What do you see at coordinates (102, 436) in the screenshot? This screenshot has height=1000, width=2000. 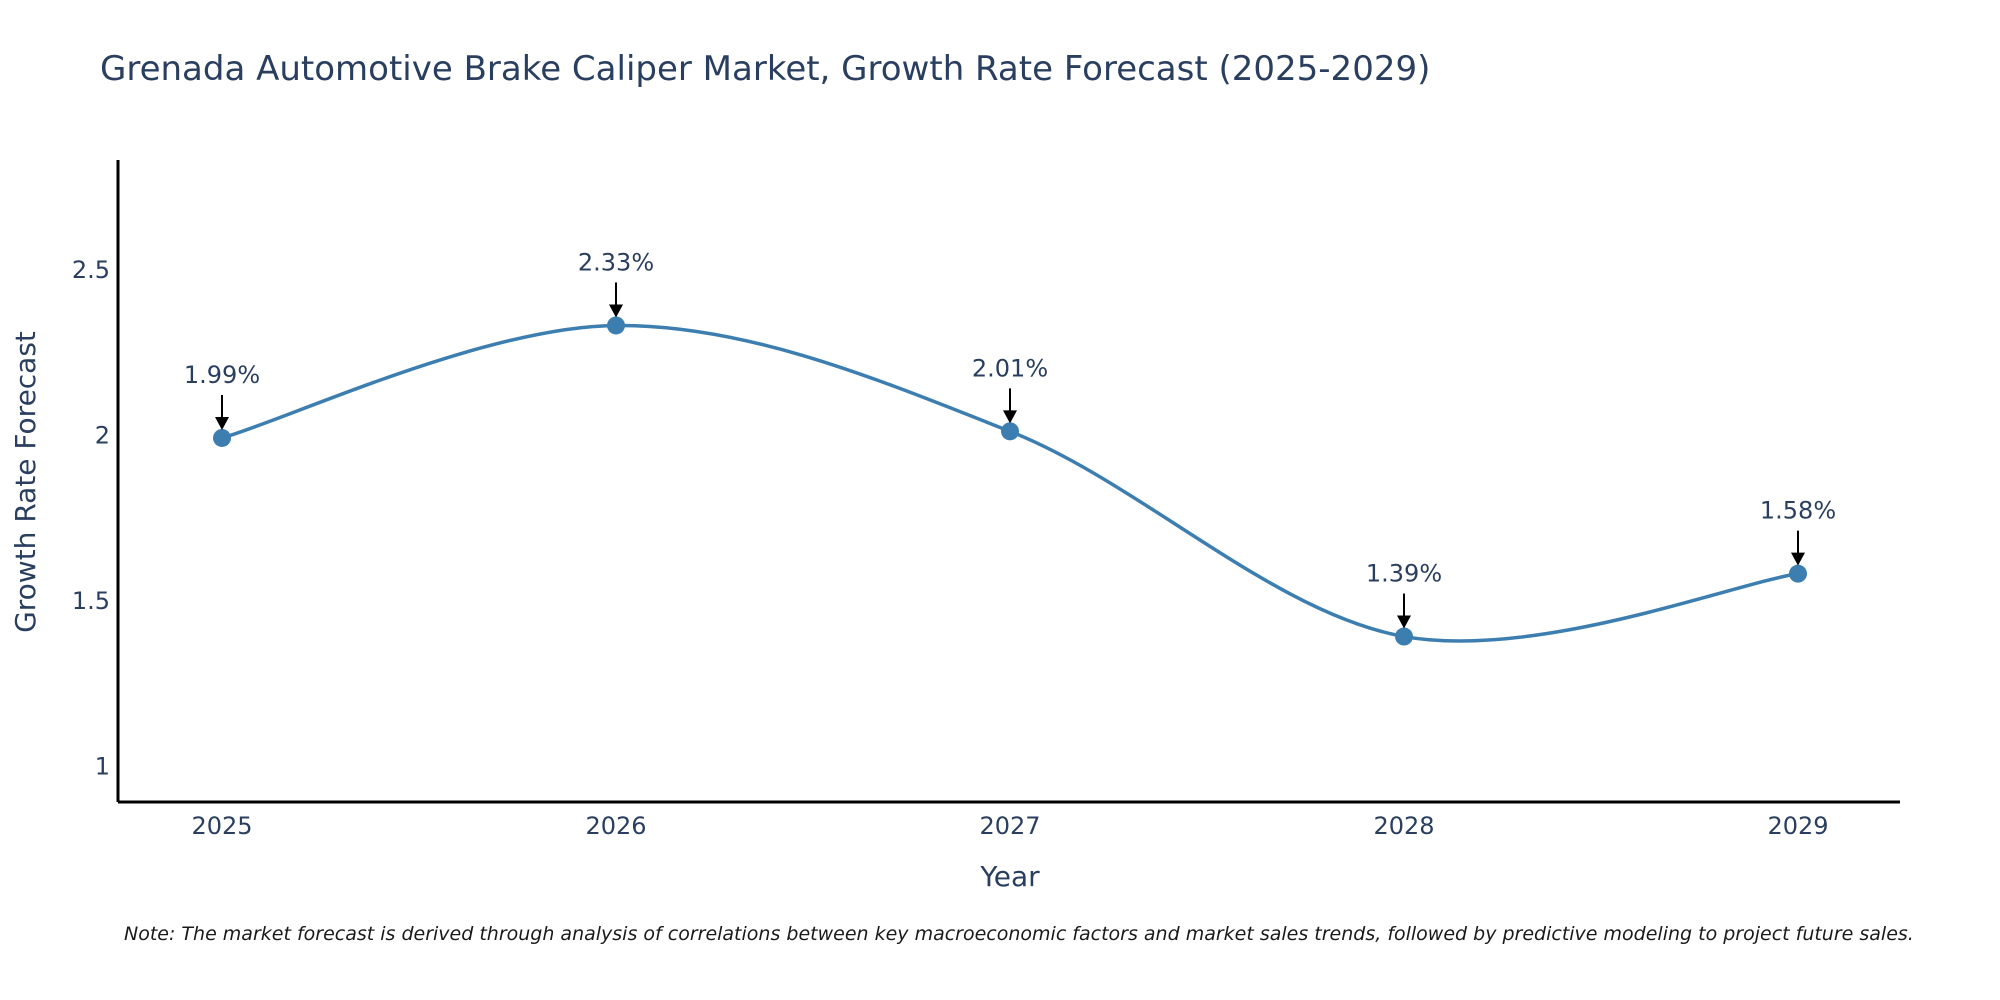 I see `y-tick-label: 2` at bounding box center [102, 436].